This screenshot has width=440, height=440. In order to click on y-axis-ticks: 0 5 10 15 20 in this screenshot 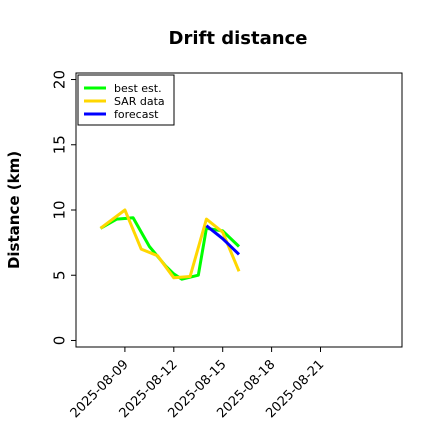, I will do `click(63, 208)`.